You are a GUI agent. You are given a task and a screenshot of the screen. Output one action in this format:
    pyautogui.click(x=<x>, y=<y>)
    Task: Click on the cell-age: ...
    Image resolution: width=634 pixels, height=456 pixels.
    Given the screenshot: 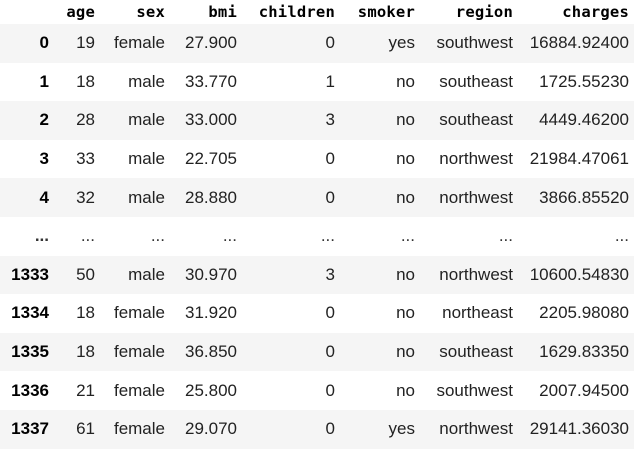 What is the action you would take?
    pyautogui.click(x=87, y=236)
    